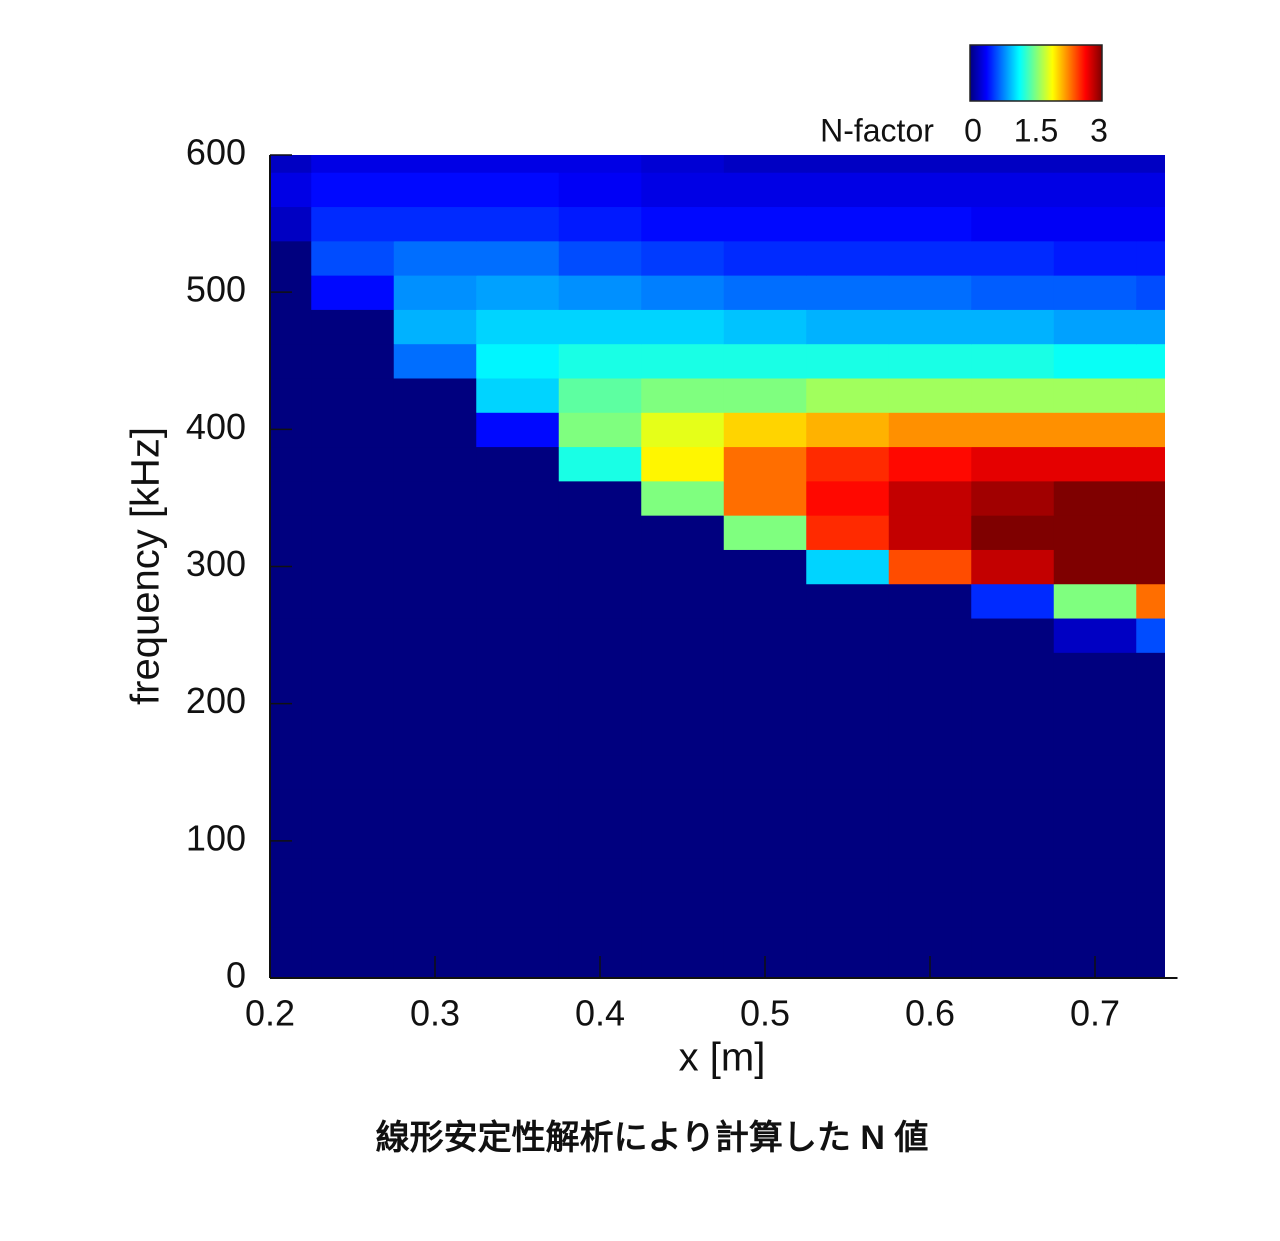 This screenshot has height=1241, width=1280. Describe the element at coordinates (216, 837) in the screenshot. I see `y-tick-label: 100` at that location.